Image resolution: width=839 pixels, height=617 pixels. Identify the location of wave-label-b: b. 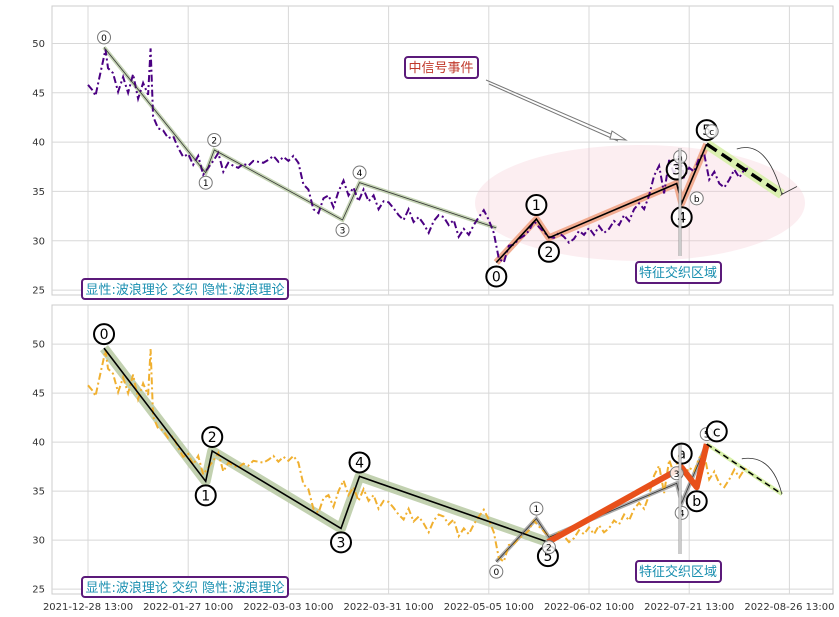
(696, 501).